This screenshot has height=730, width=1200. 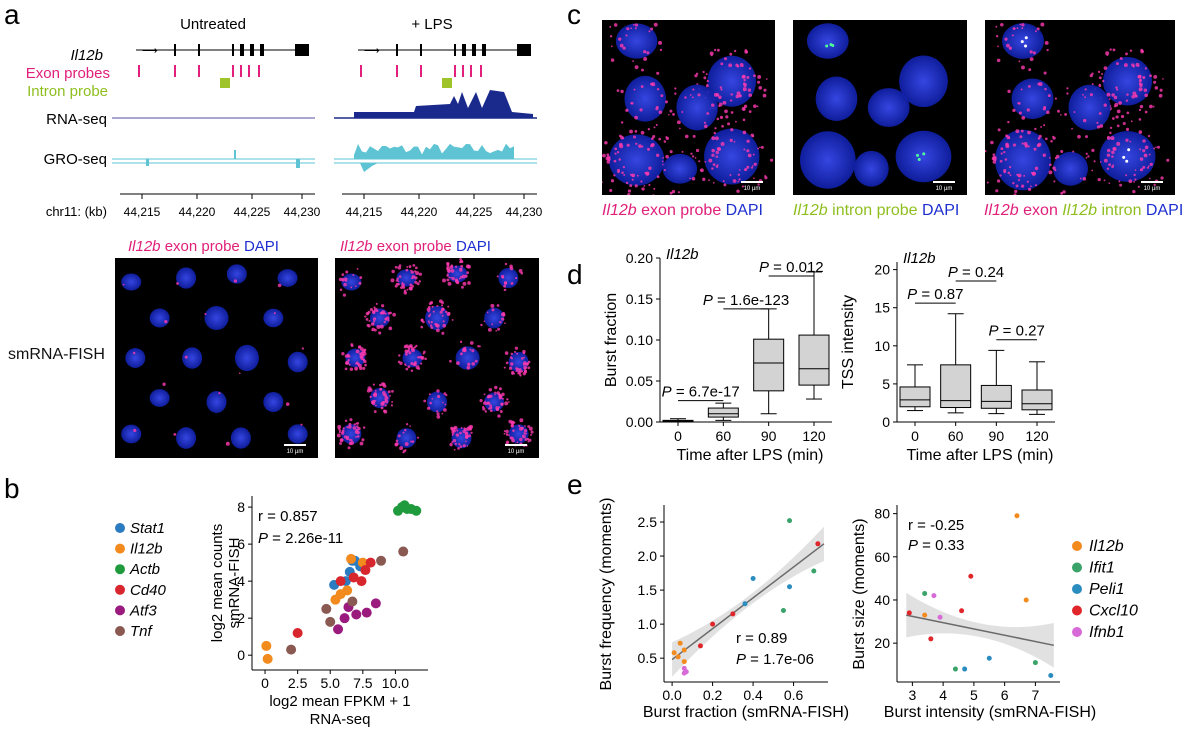 I want to click on tss-spot, so click(x=1129, y=150).